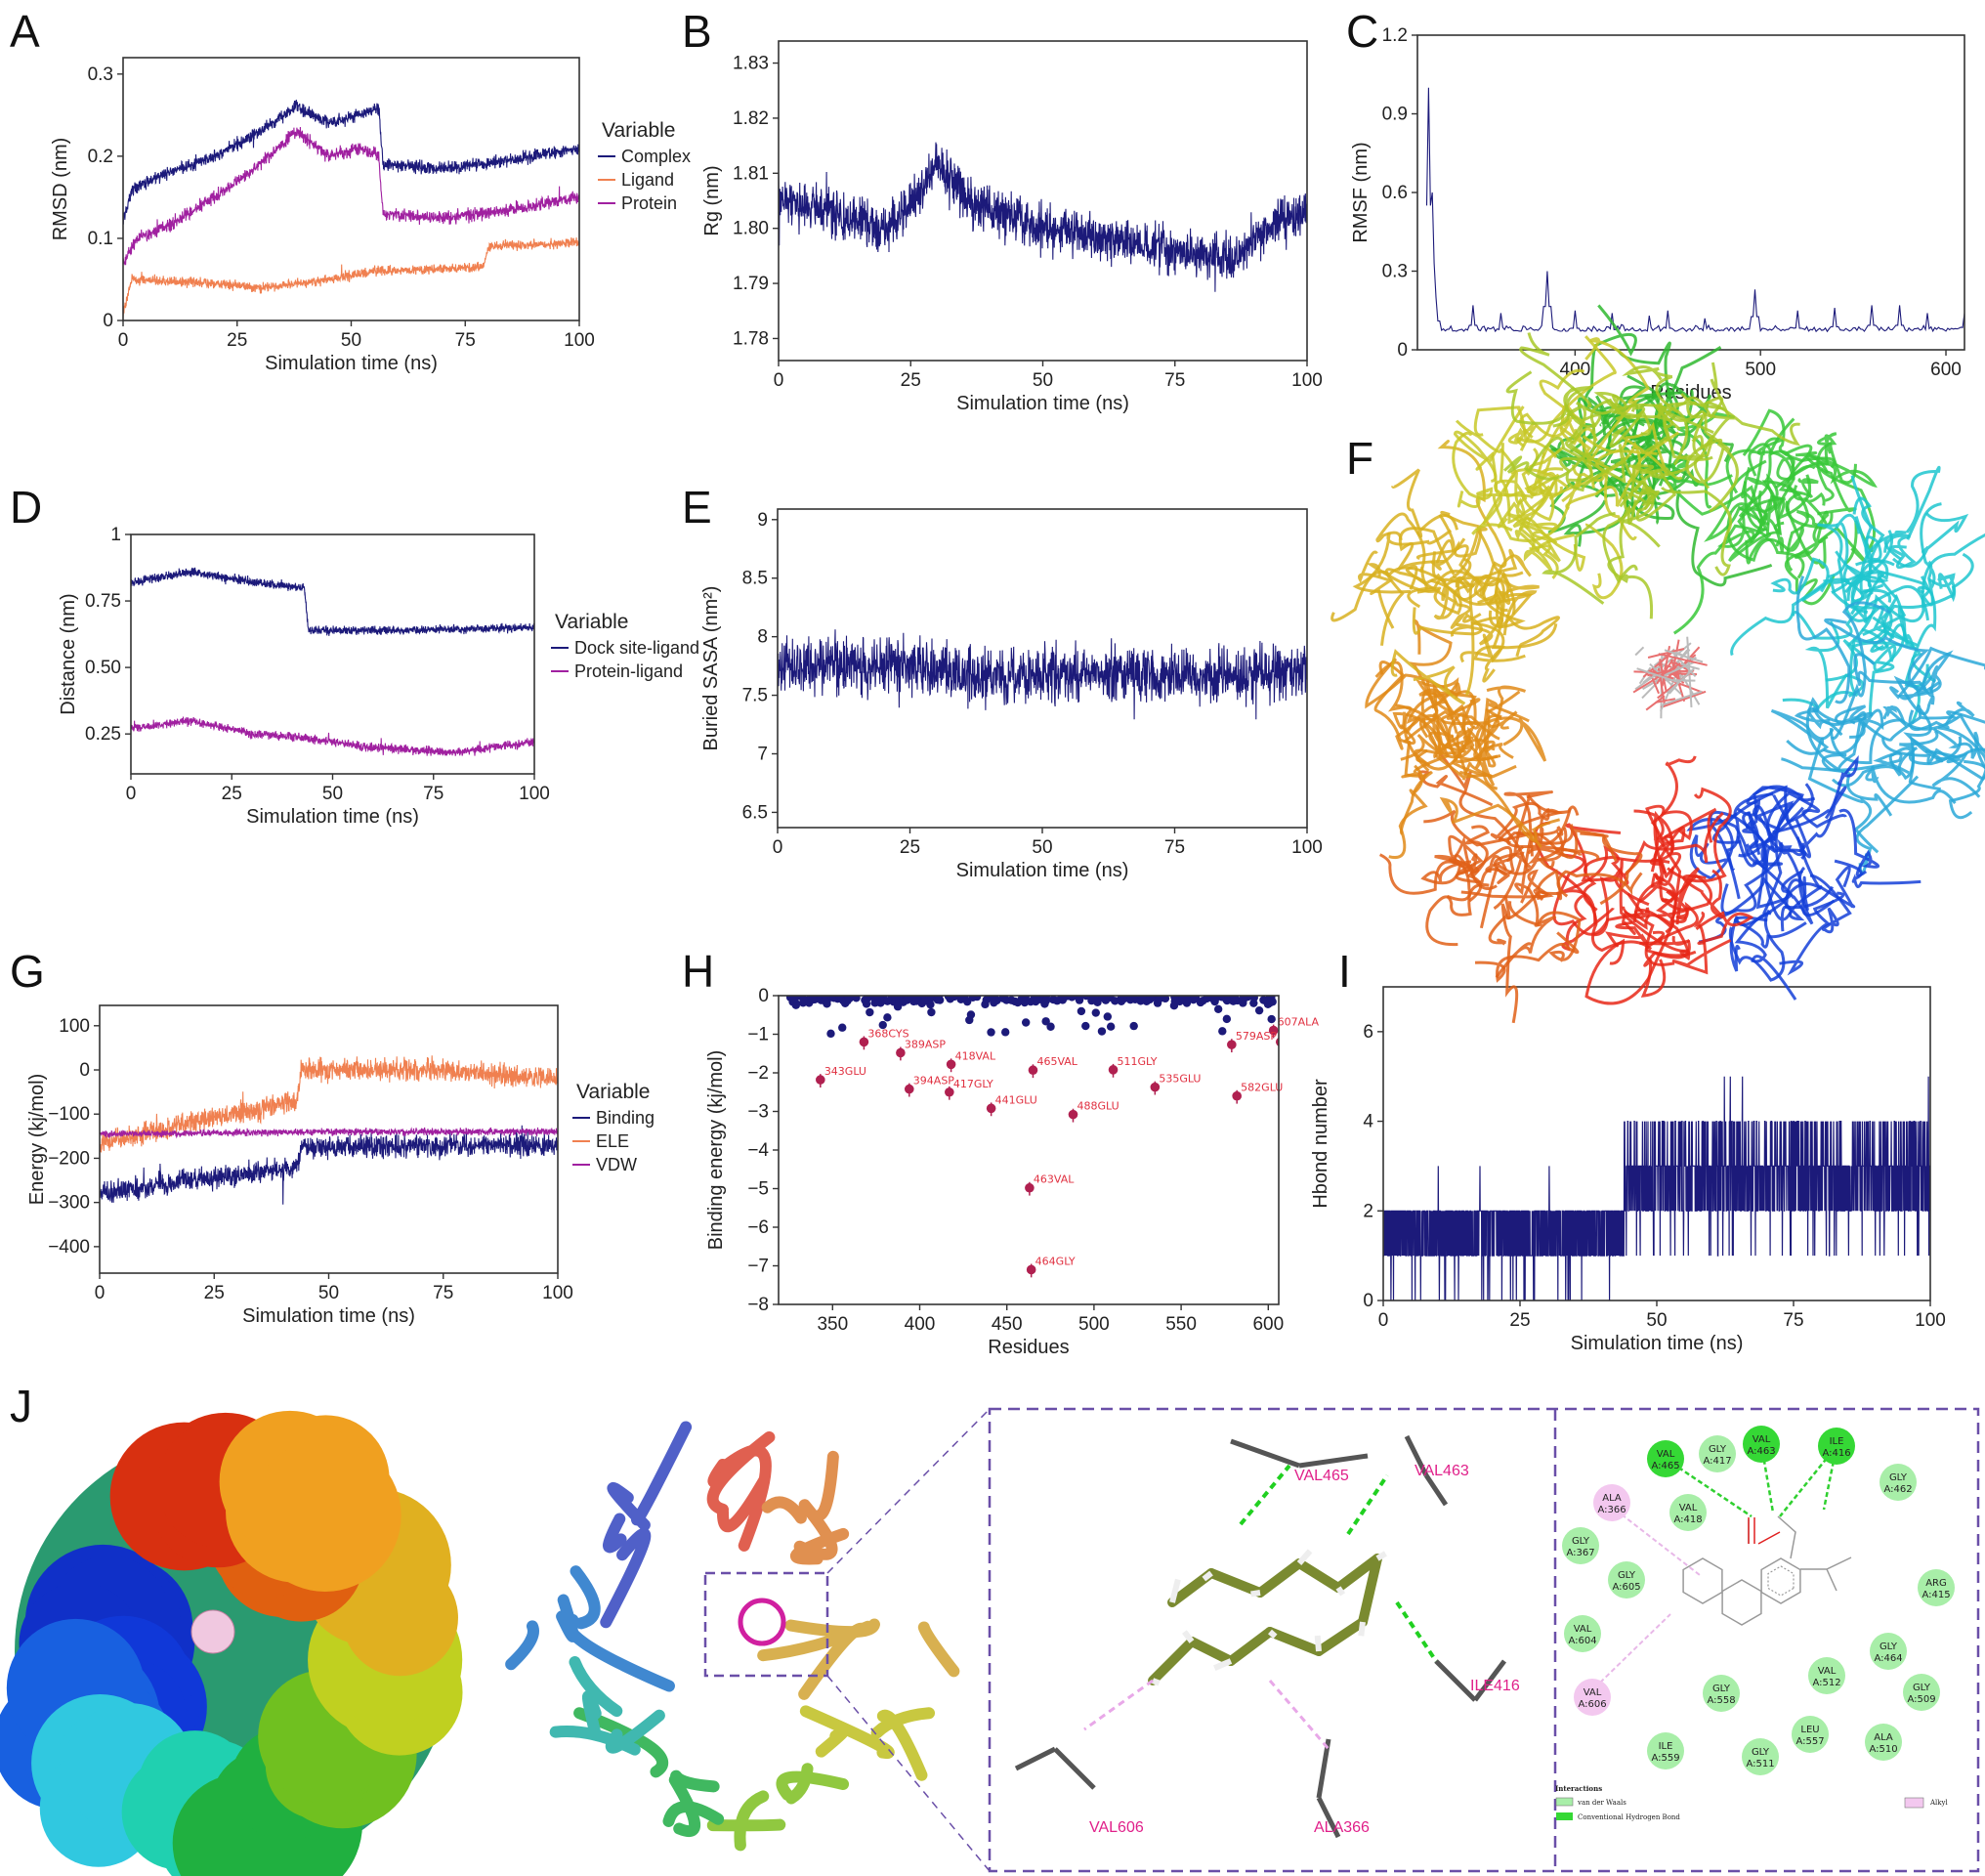  Describe the element at coordinates (758, 1227) in the screenshot. I see `y-tick-label: −6` at that location.